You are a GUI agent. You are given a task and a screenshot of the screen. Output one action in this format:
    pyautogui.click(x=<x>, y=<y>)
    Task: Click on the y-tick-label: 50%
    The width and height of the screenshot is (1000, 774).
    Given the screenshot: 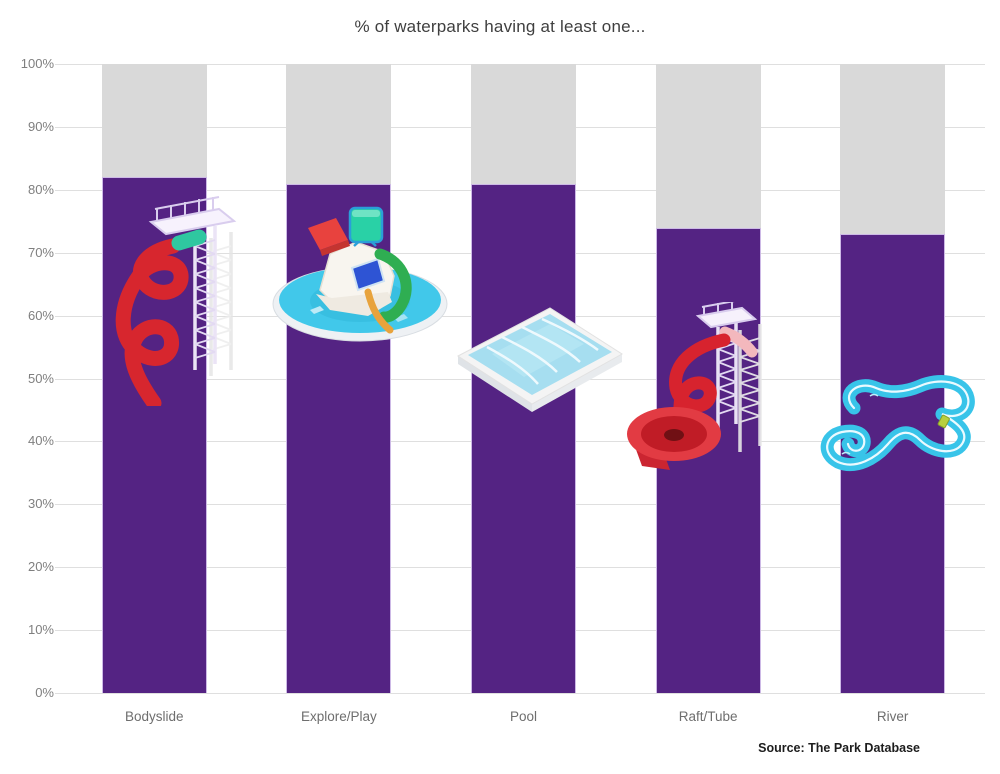 What is the action you would take?
    pyautogui.click(x=40, y=378)
    